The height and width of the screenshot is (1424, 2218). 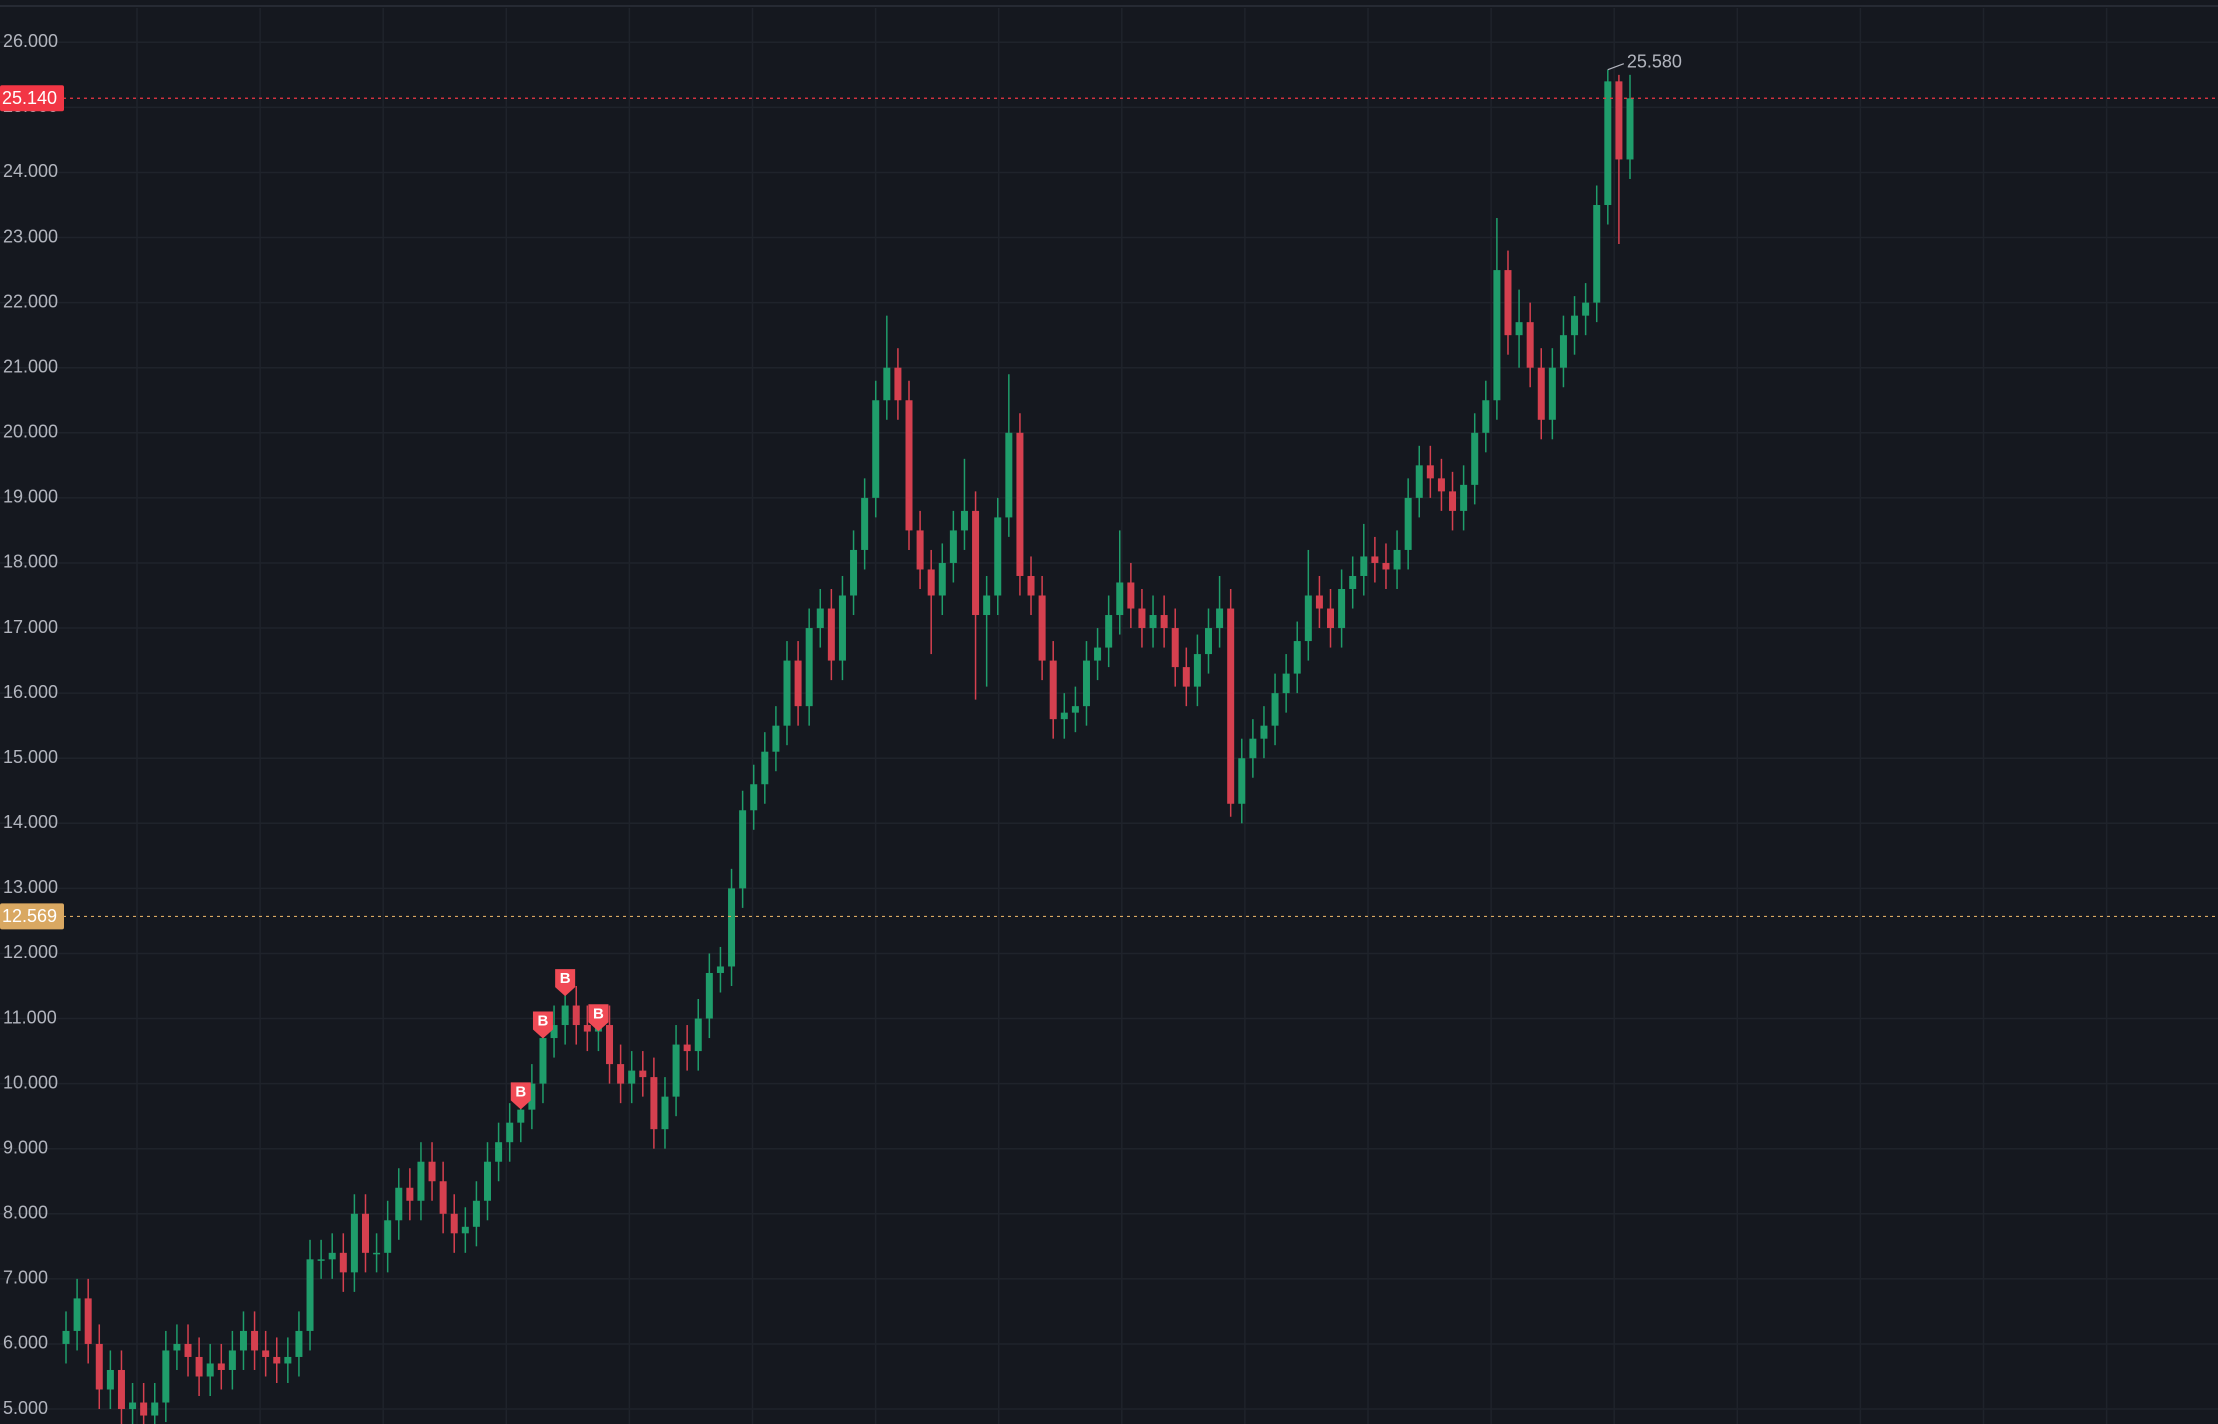 What do you see at coordinates (30, 366) in the screenshot?
I see `y-tick-label: 21.000` at bounding box center [30, 366].